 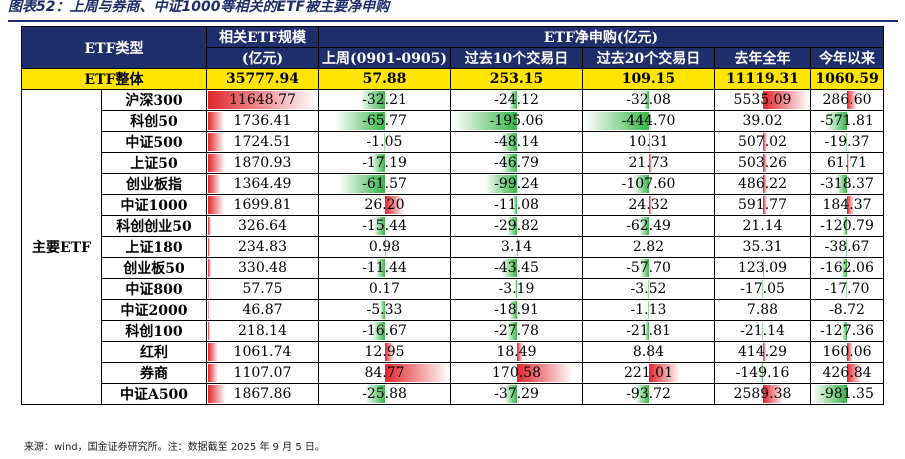 What do you see at coordinates (847, 247) in the screenshot?
I see `cell-value: -38.67` at bounding box center [847, 247].